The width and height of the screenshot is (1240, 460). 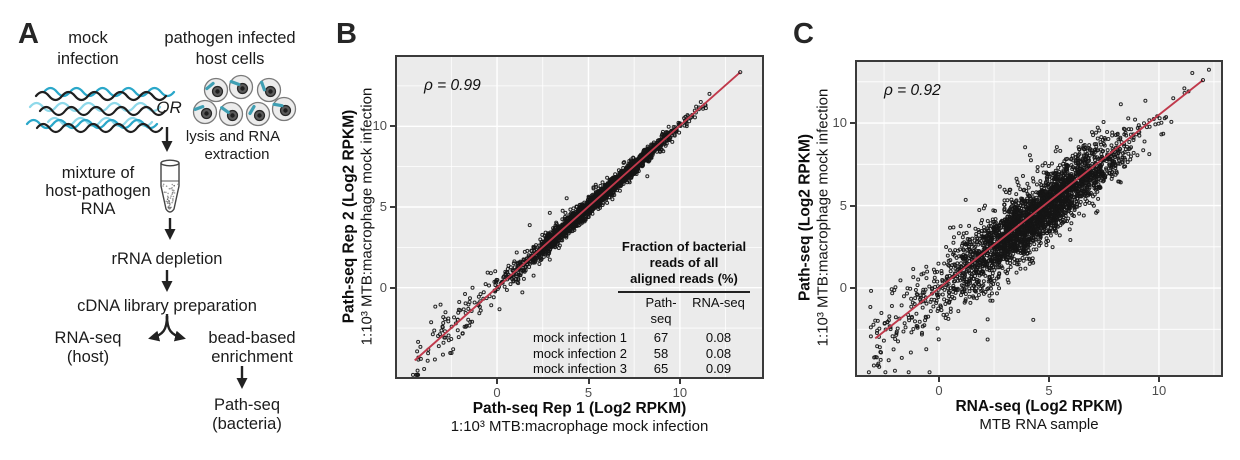 I want to click on pathogen-infected-label: pathogen infected, so click(x=229, y=38).